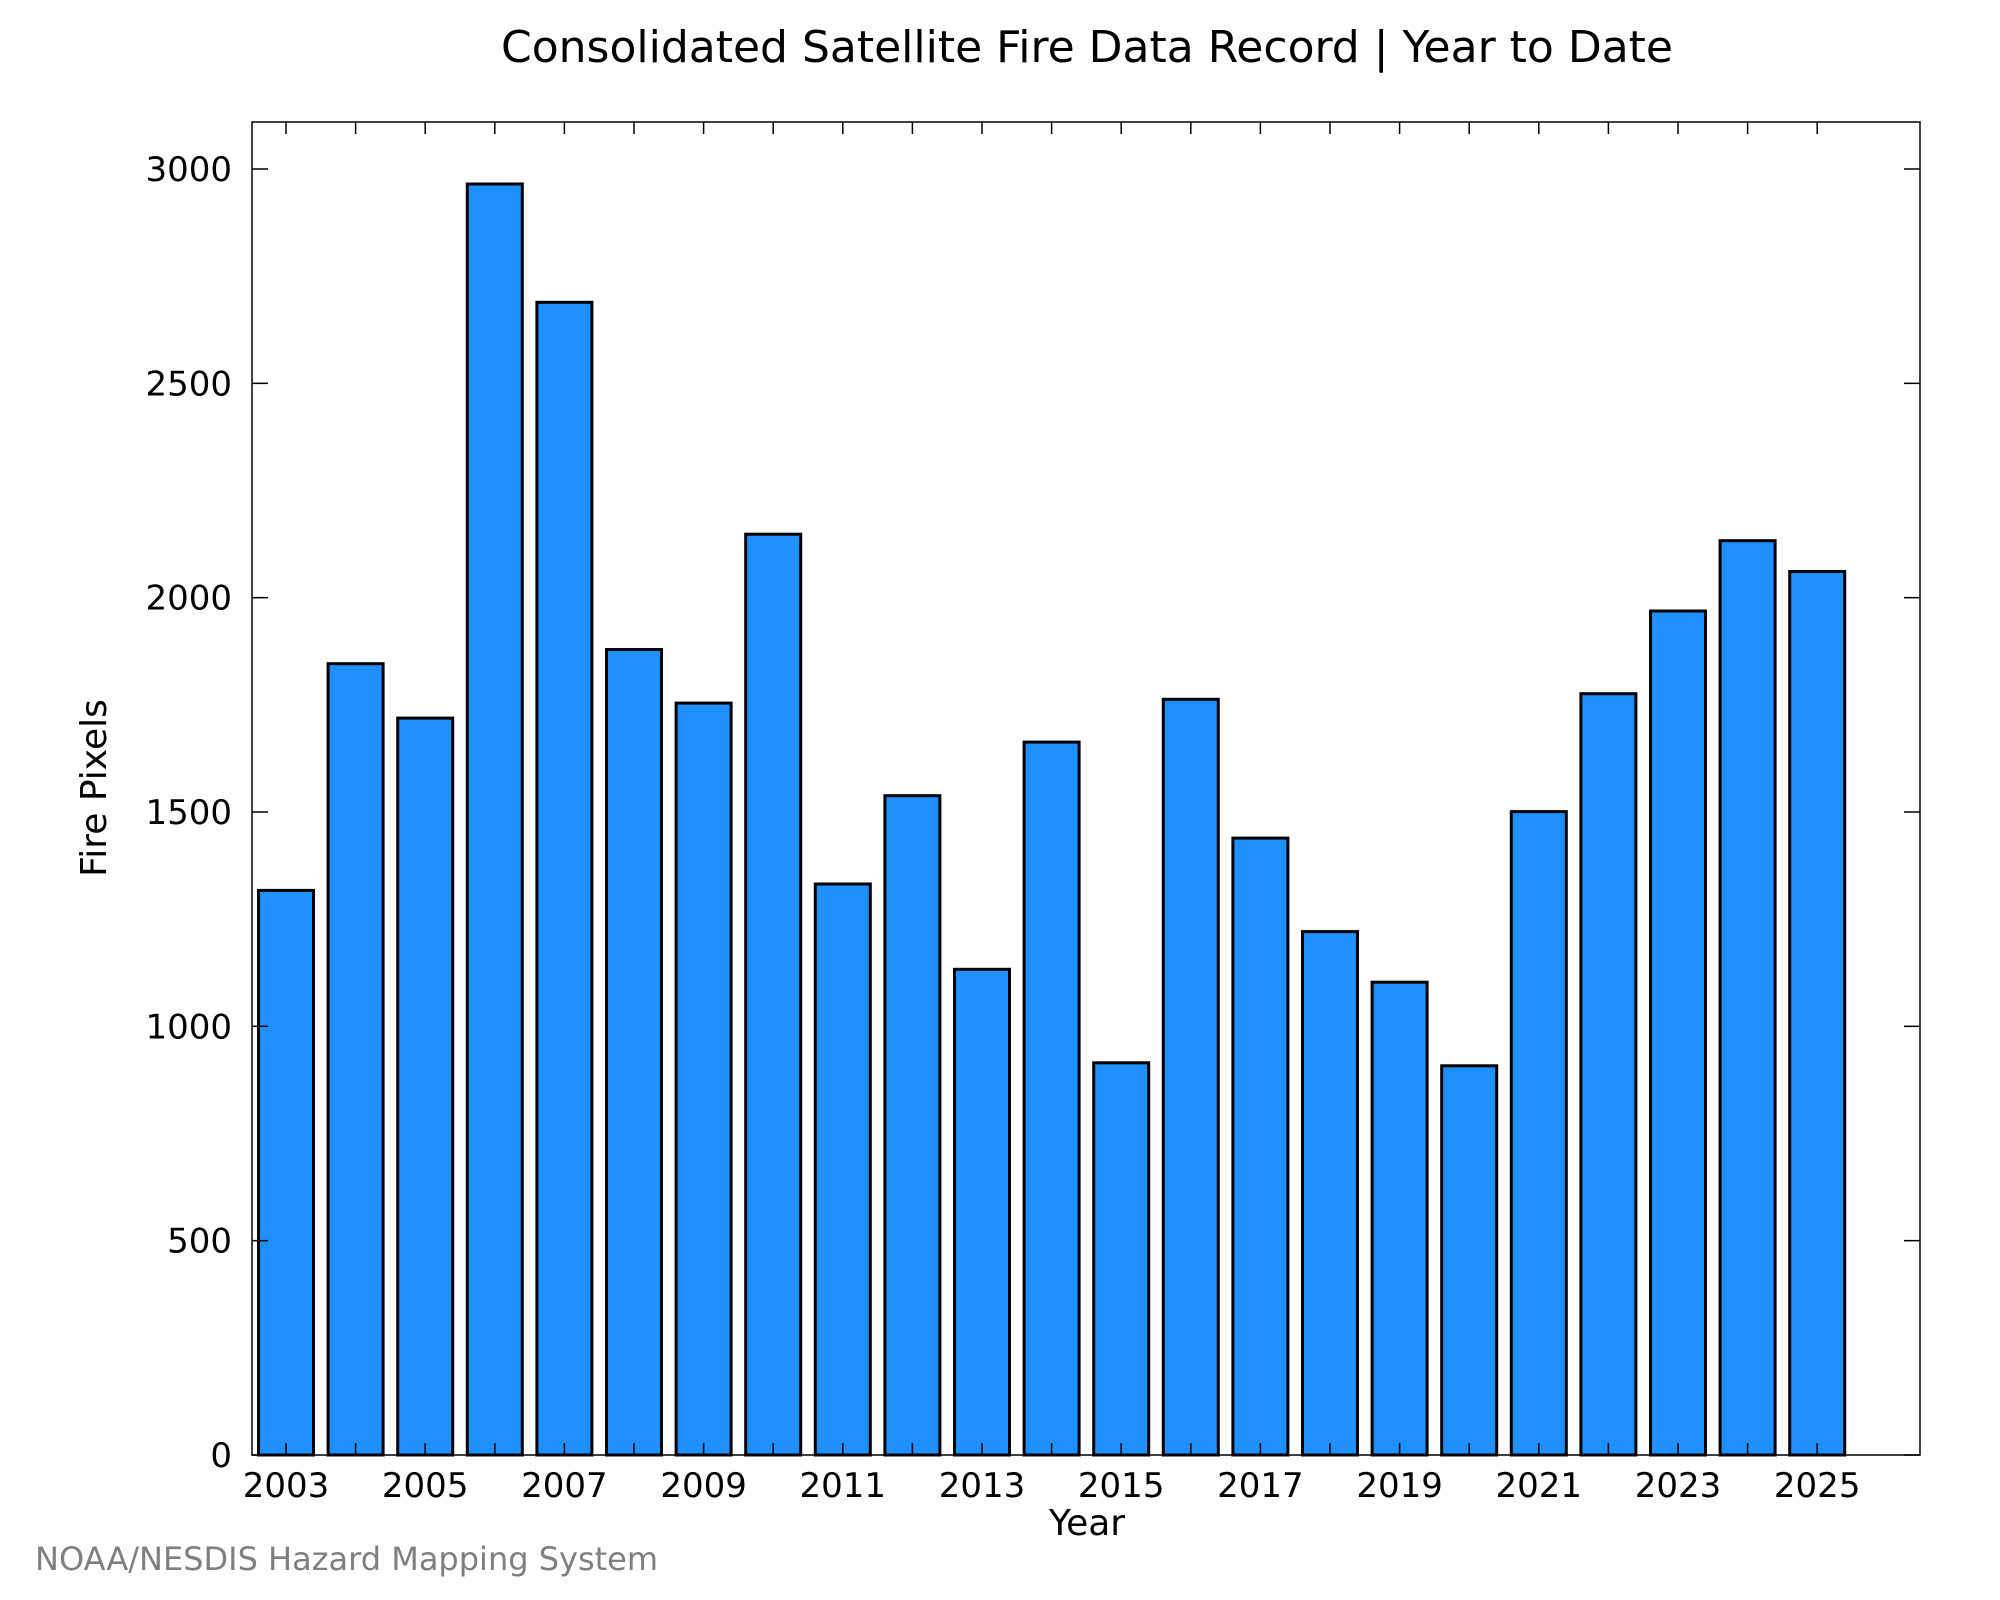 This screenshot has width=2000, height=1600. I want to click on x-axis-label: Year, so click(1086, 1523).